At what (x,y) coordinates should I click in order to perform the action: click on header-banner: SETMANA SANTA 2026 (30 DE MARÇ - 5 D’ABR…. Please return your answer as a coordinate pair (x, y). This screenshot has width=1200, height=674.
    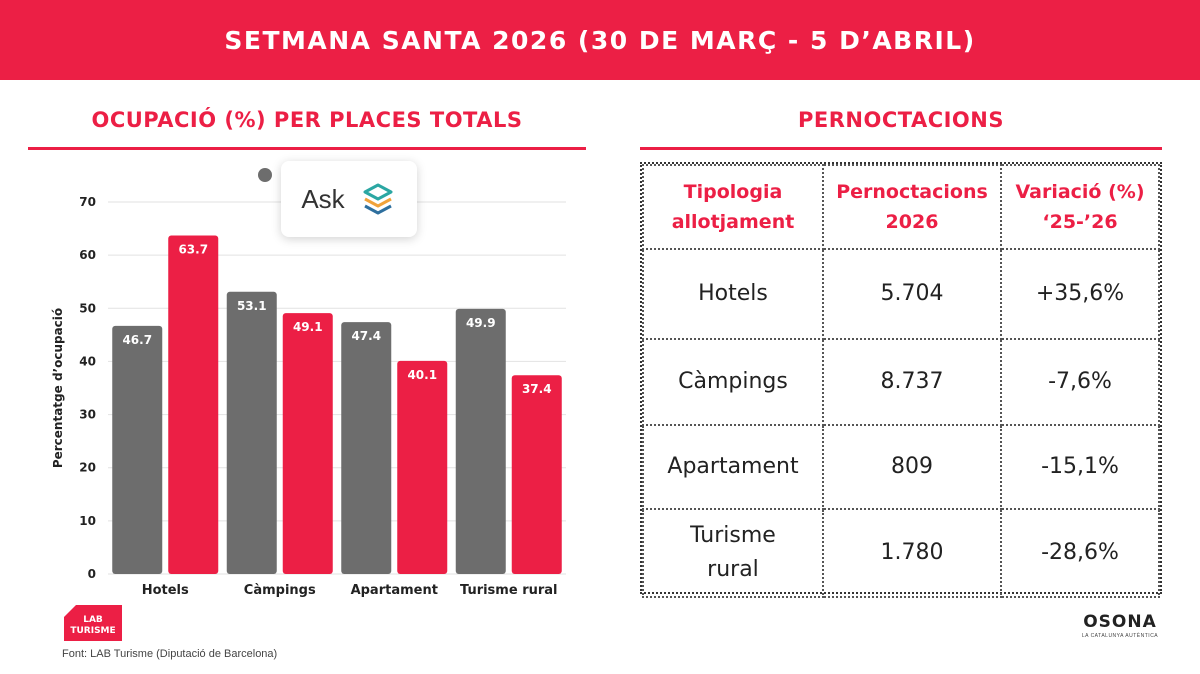
    Looking at the image, I should click on (600, 40).